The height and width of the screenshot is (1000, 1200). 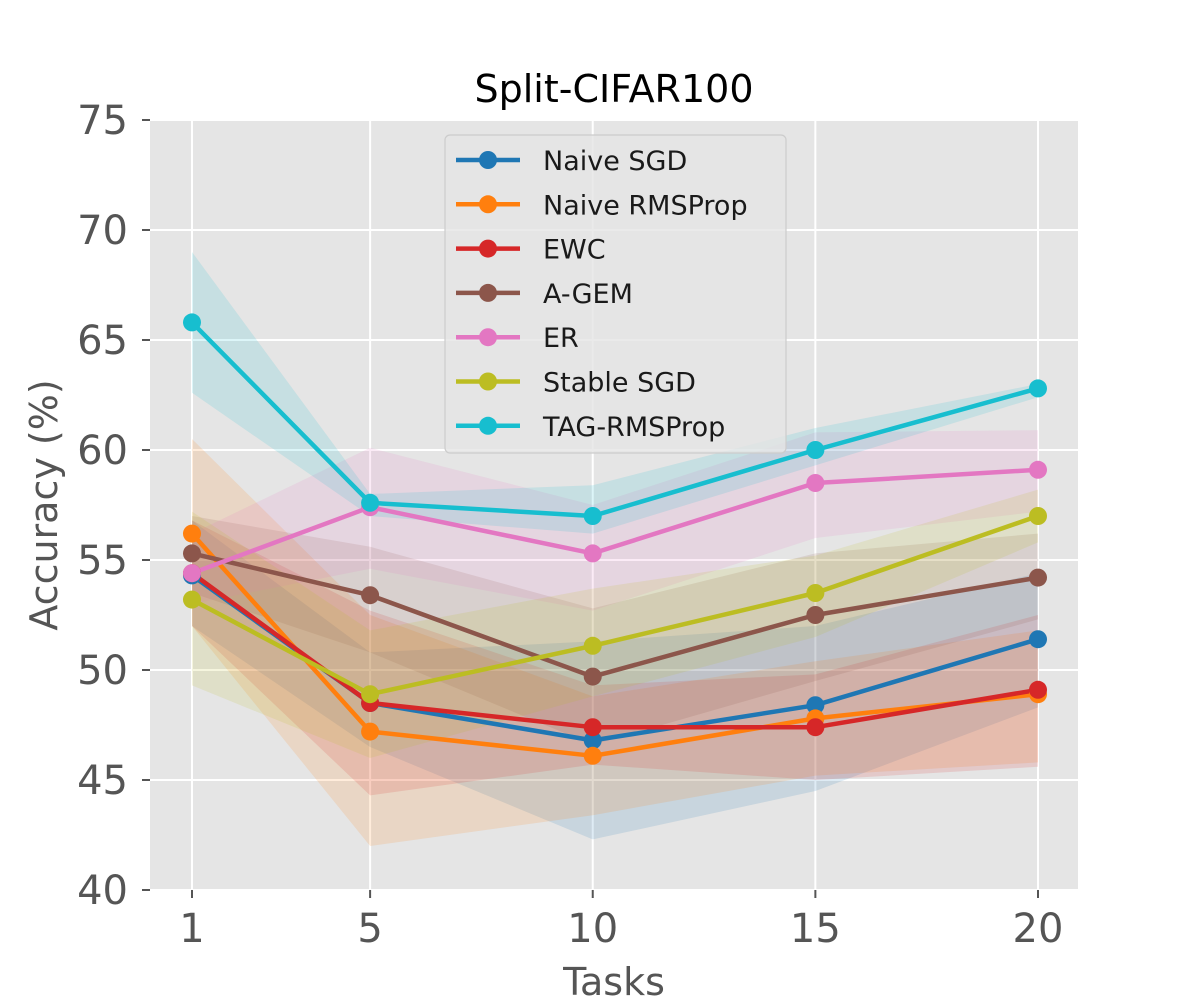 I want to click on y-axis-label: Accuracy (%), so click(x=44, y=504).